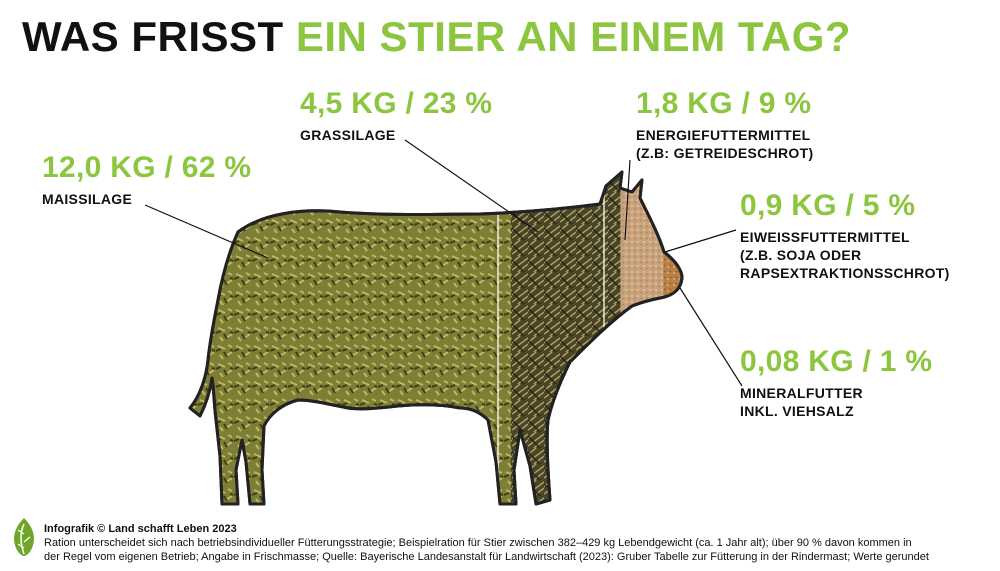 The image size is (1000, 571). I want to click on name-energiefuttermittel-2: (Z.B: GETREIDESCHROT), so click(725, 152).